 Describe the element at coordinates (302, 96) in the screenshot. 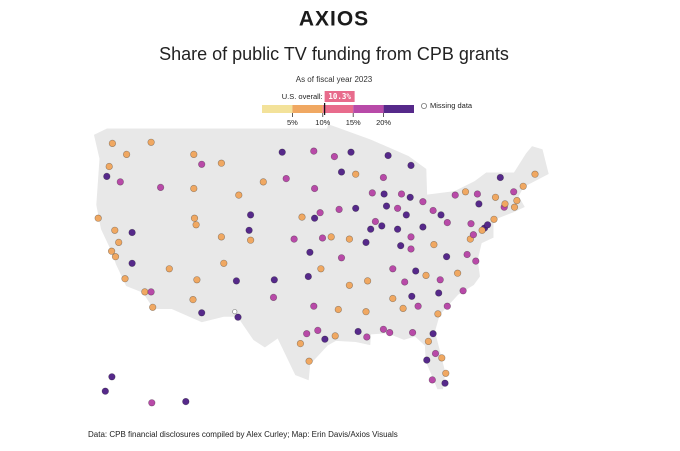

I see `overall-label: U.S. overall:` at that location.